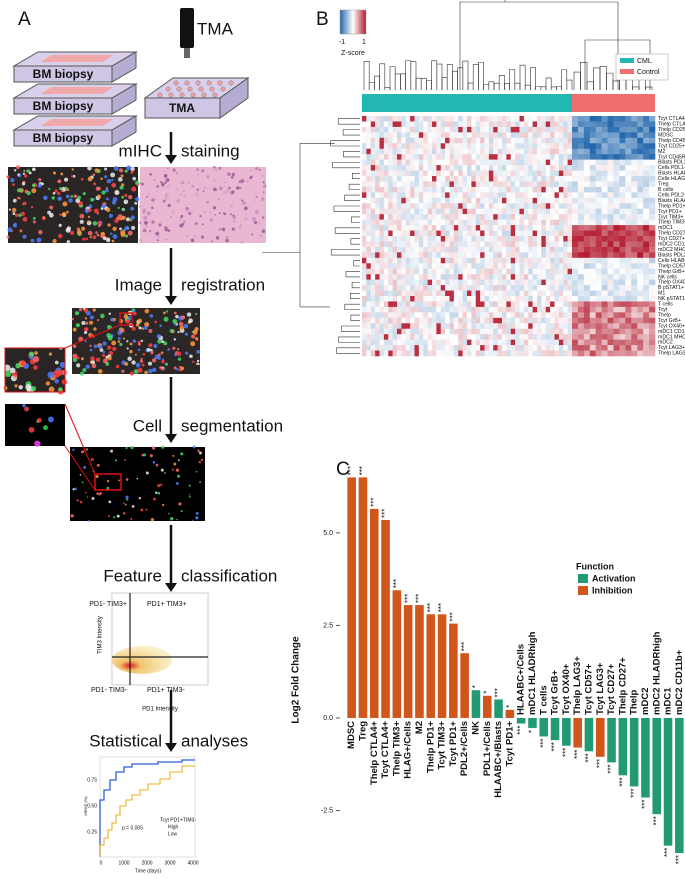  I want to click on row-label: Tcyt OX40+, so click(671, 326).